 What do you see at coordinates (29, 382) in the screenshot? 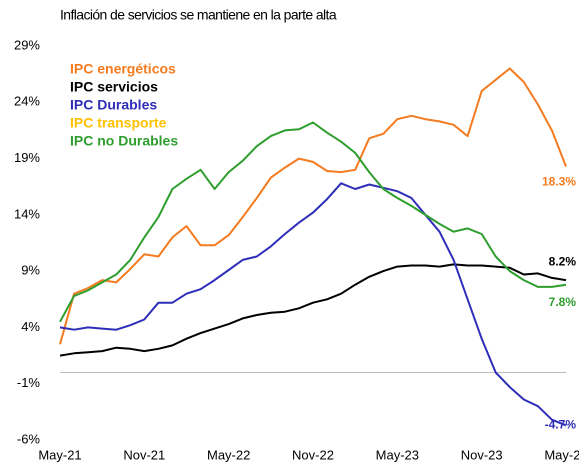
I see `y-tick-label: -1%` at bounding box center [29, 382].